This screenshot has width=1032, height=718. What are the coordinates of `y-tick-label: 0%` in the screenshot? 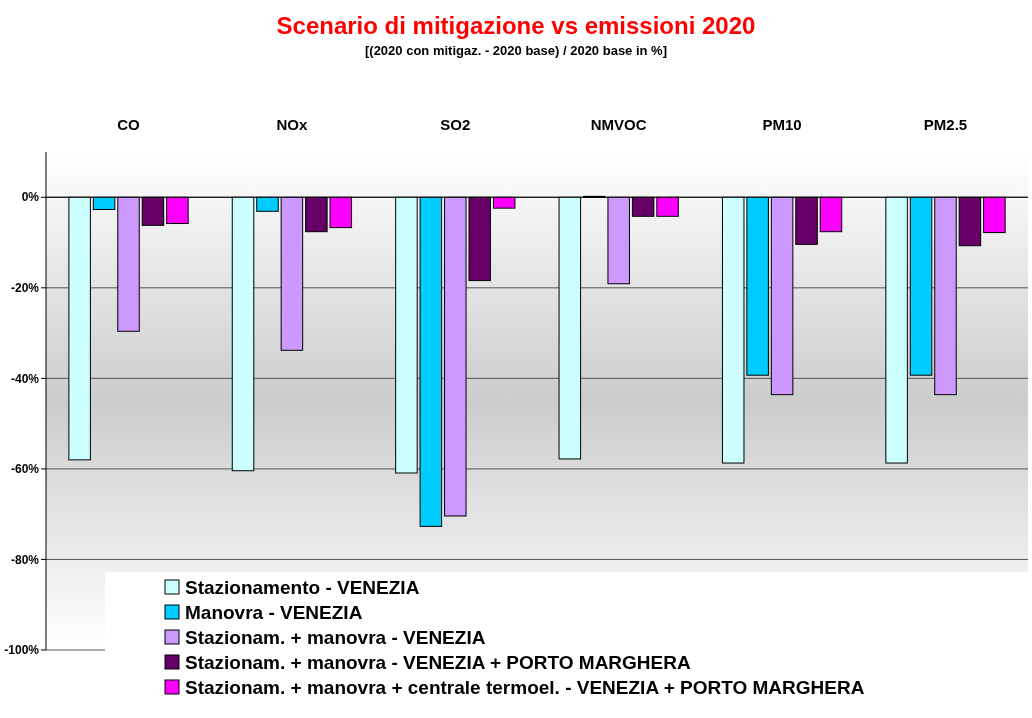 It's located at (30, 197).